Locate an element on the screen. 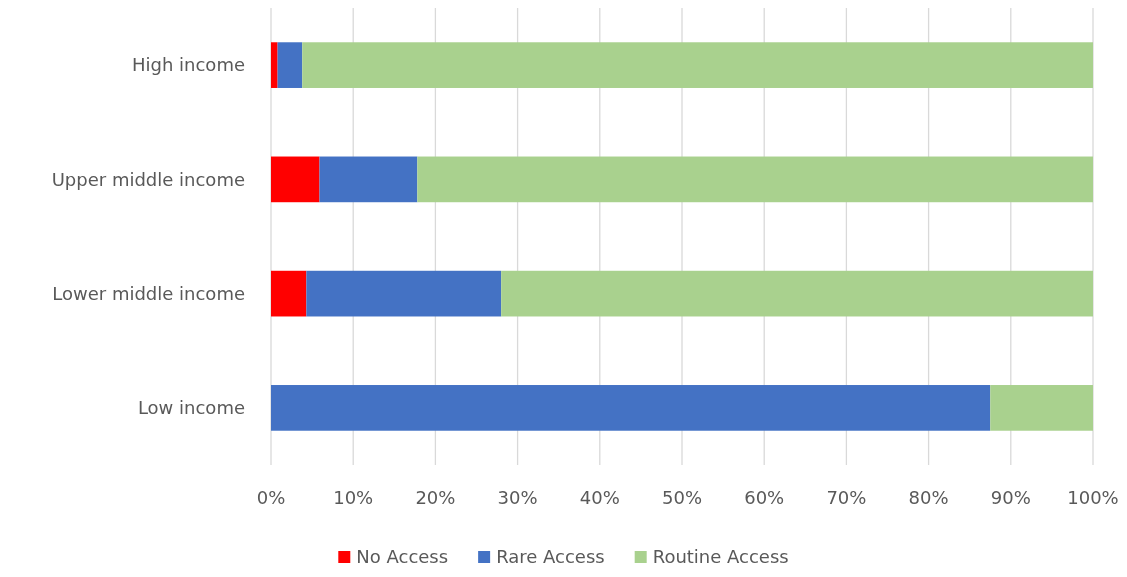  y-tick-label: Upper middle income is located at coordinates (148, 179).